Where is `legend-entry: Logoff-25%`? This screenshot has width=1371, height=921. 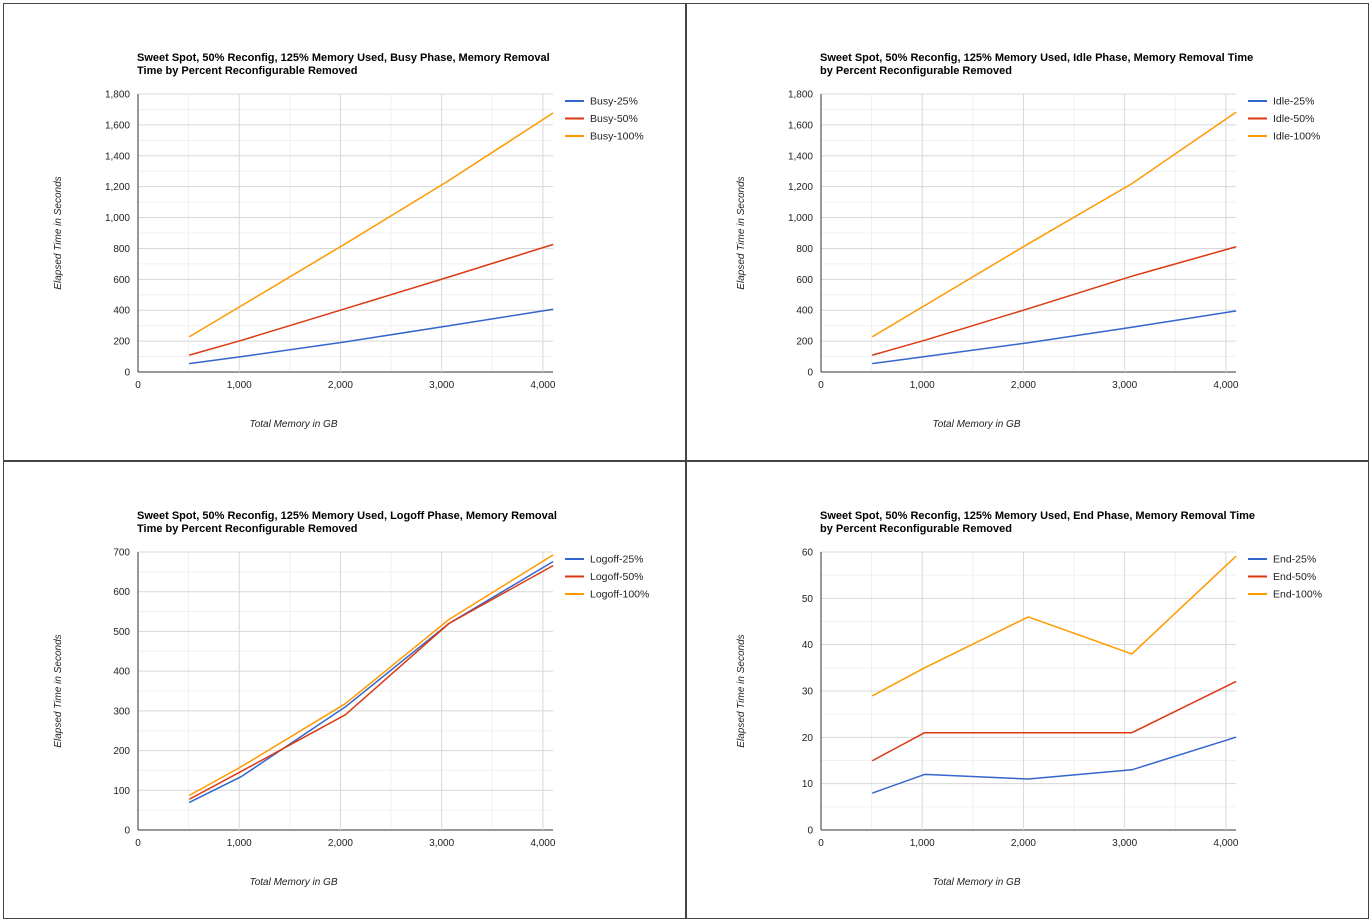
legend-entry: Logoff-25% is located at coordinates (617, 560).